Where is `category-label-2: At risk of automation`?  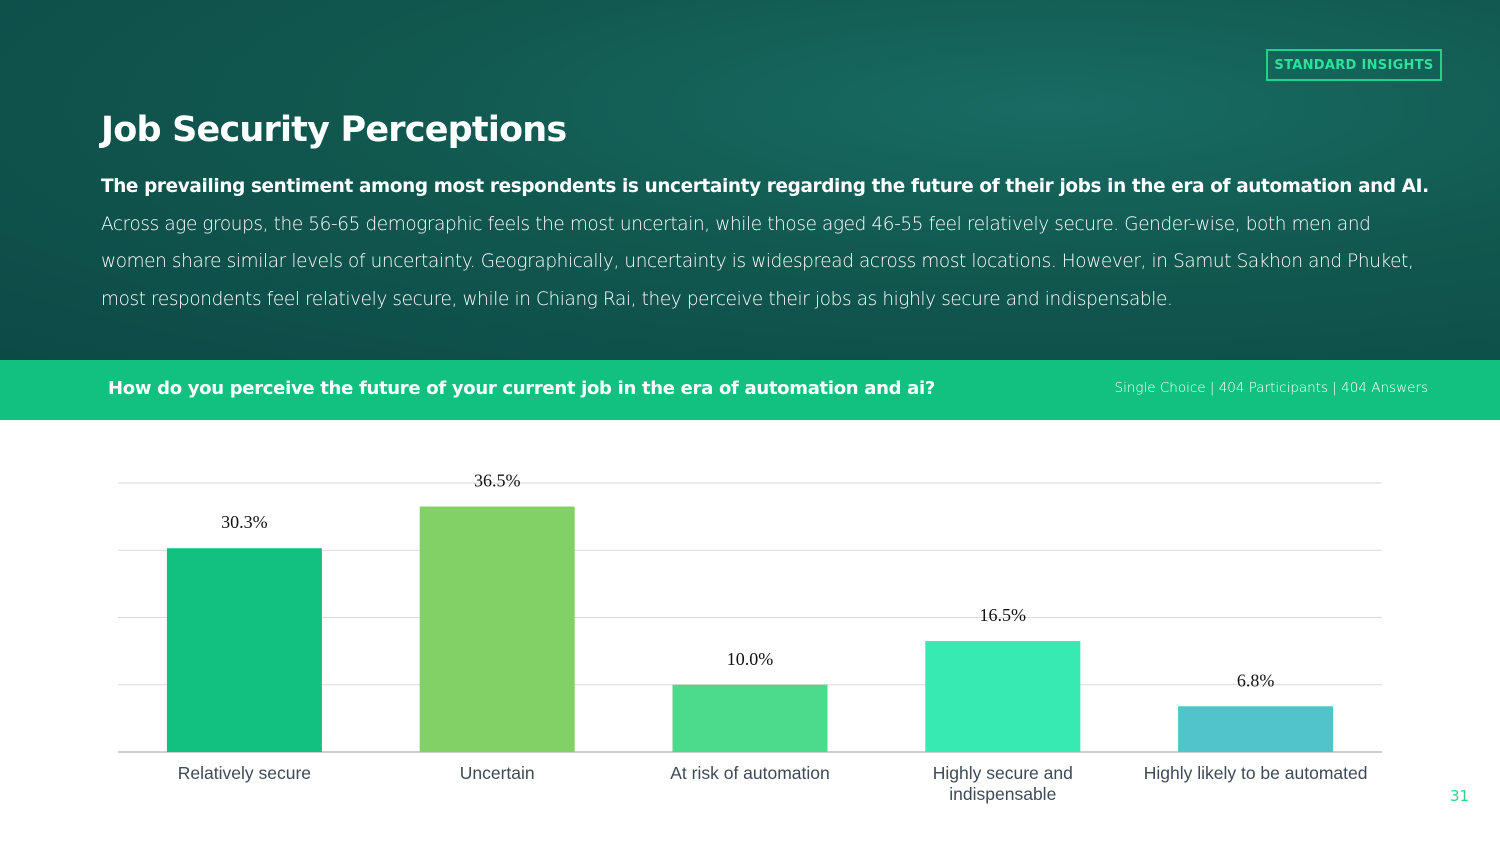
category-label-2: At risk of automation is located at coordinates (750, 773).